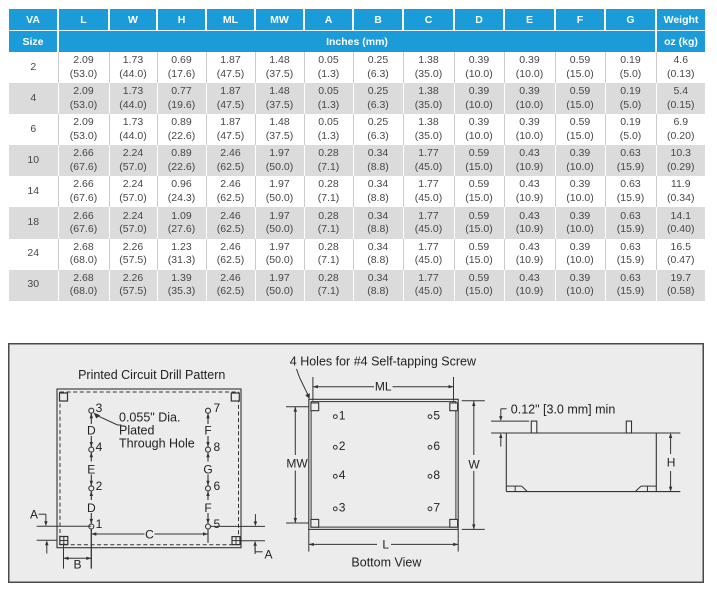 Image resolution: width=717 pixels, height=589 pixels. I want to click on svg-text: 0.12" [3.0 mm] min, so click(563, 409).